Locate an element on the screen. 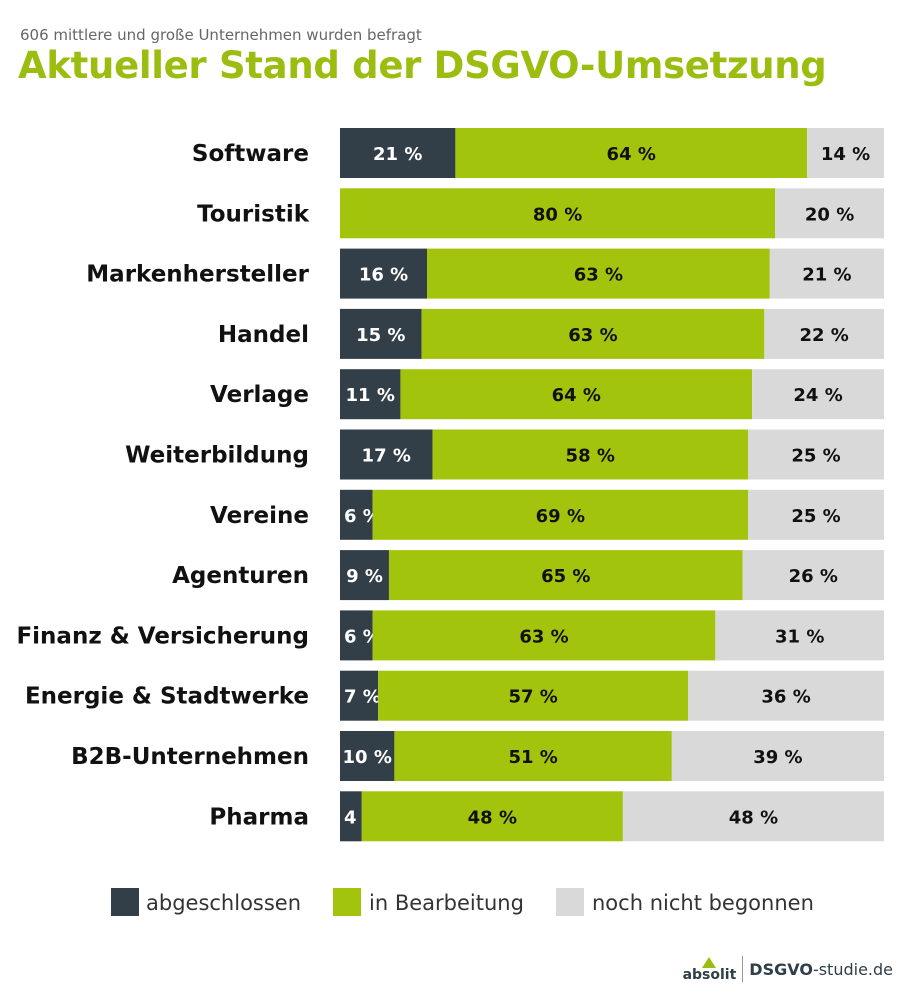  data-label-energie-stadtwerke-series-1: 57 % is located at coordinates (532, 697).